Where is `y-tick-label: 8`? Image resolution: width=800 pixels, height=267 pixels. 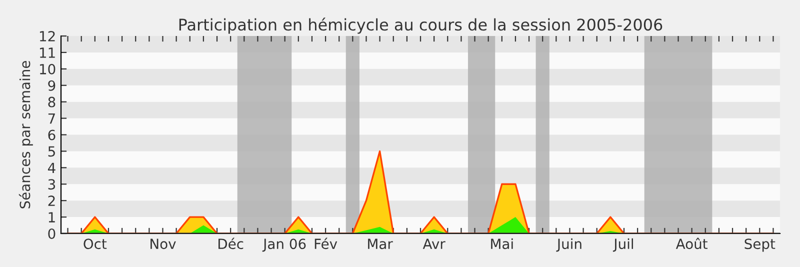 y-tick-label: 8 is located at coordinates (52, 102).